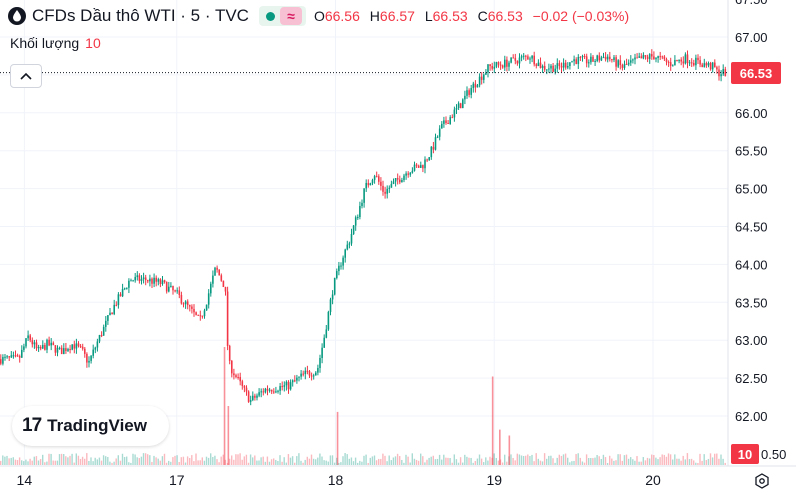  What do you see at coordinates (32, 425) in the screenshot?
I see `tradingview-mark-icon: 17` at bounding box center [32, 425].